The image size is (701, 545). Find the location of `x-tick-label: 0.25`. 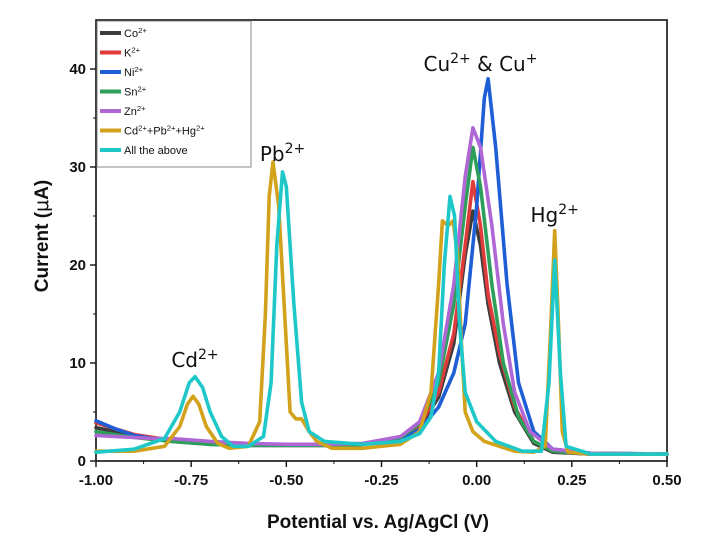

x-tick-label: 0.25 is located at coordinates (571, 480).